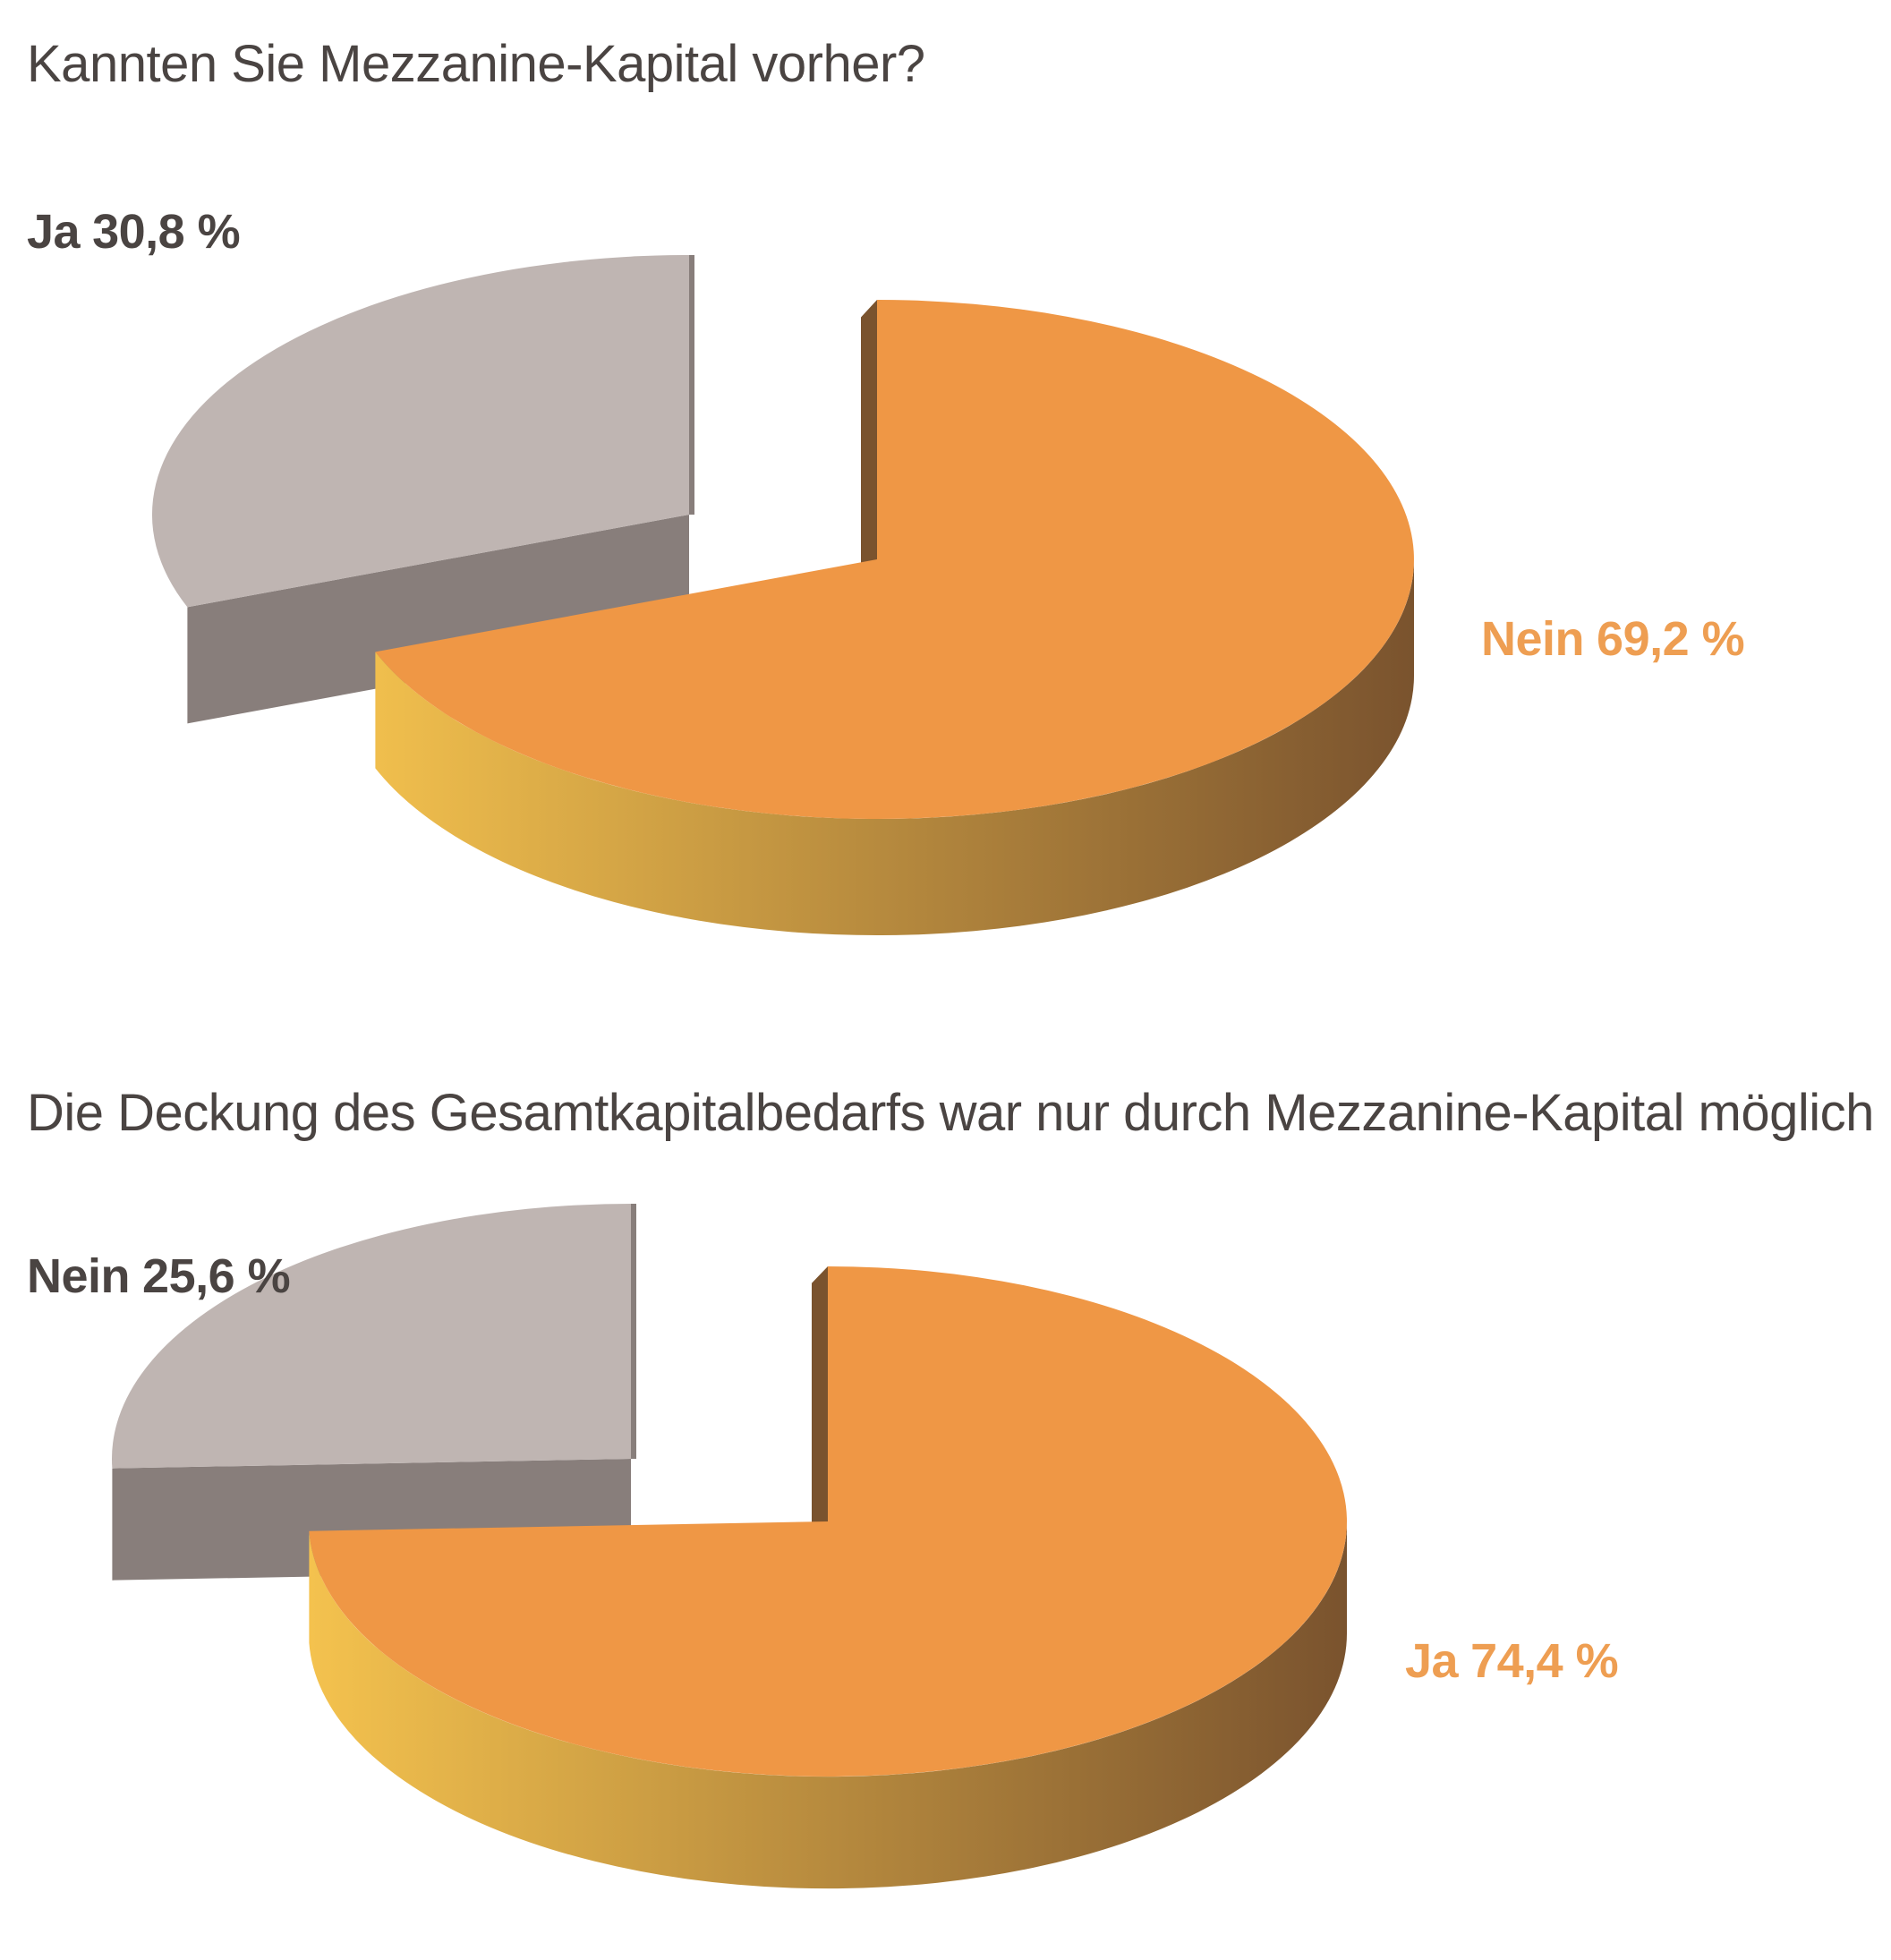 This screenshot has height=1960, width=1891. Describe the element at coordinates (1533, 639) in the screenshot. I see `chart-1-label-major-category: Nein` at that location.